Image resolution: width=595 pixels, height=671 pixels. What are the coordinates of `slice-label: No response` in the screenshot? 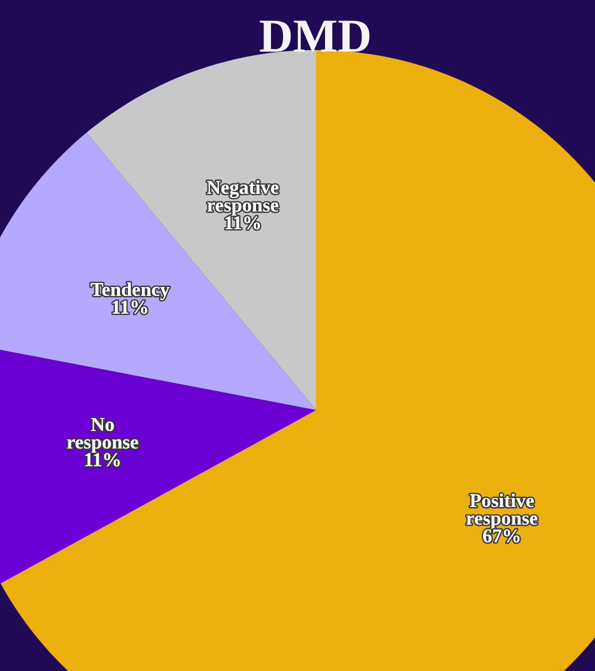 It's located at (102, 435).